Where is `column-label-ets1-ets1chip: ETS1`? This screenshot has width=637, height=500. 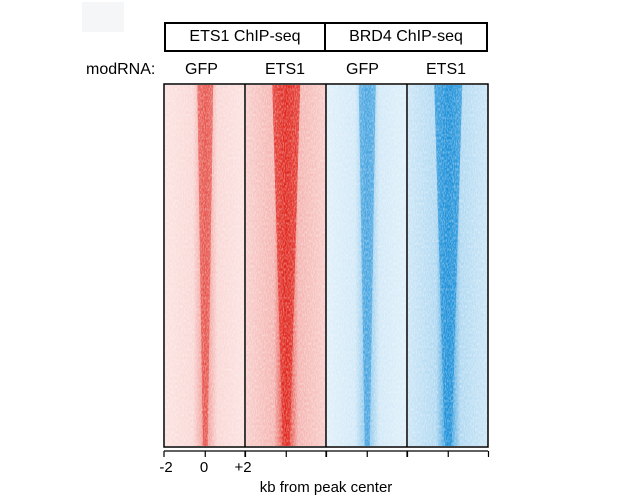
column-label-ets1-ets1chip: ETS1 is located at coordinates (285, 69).